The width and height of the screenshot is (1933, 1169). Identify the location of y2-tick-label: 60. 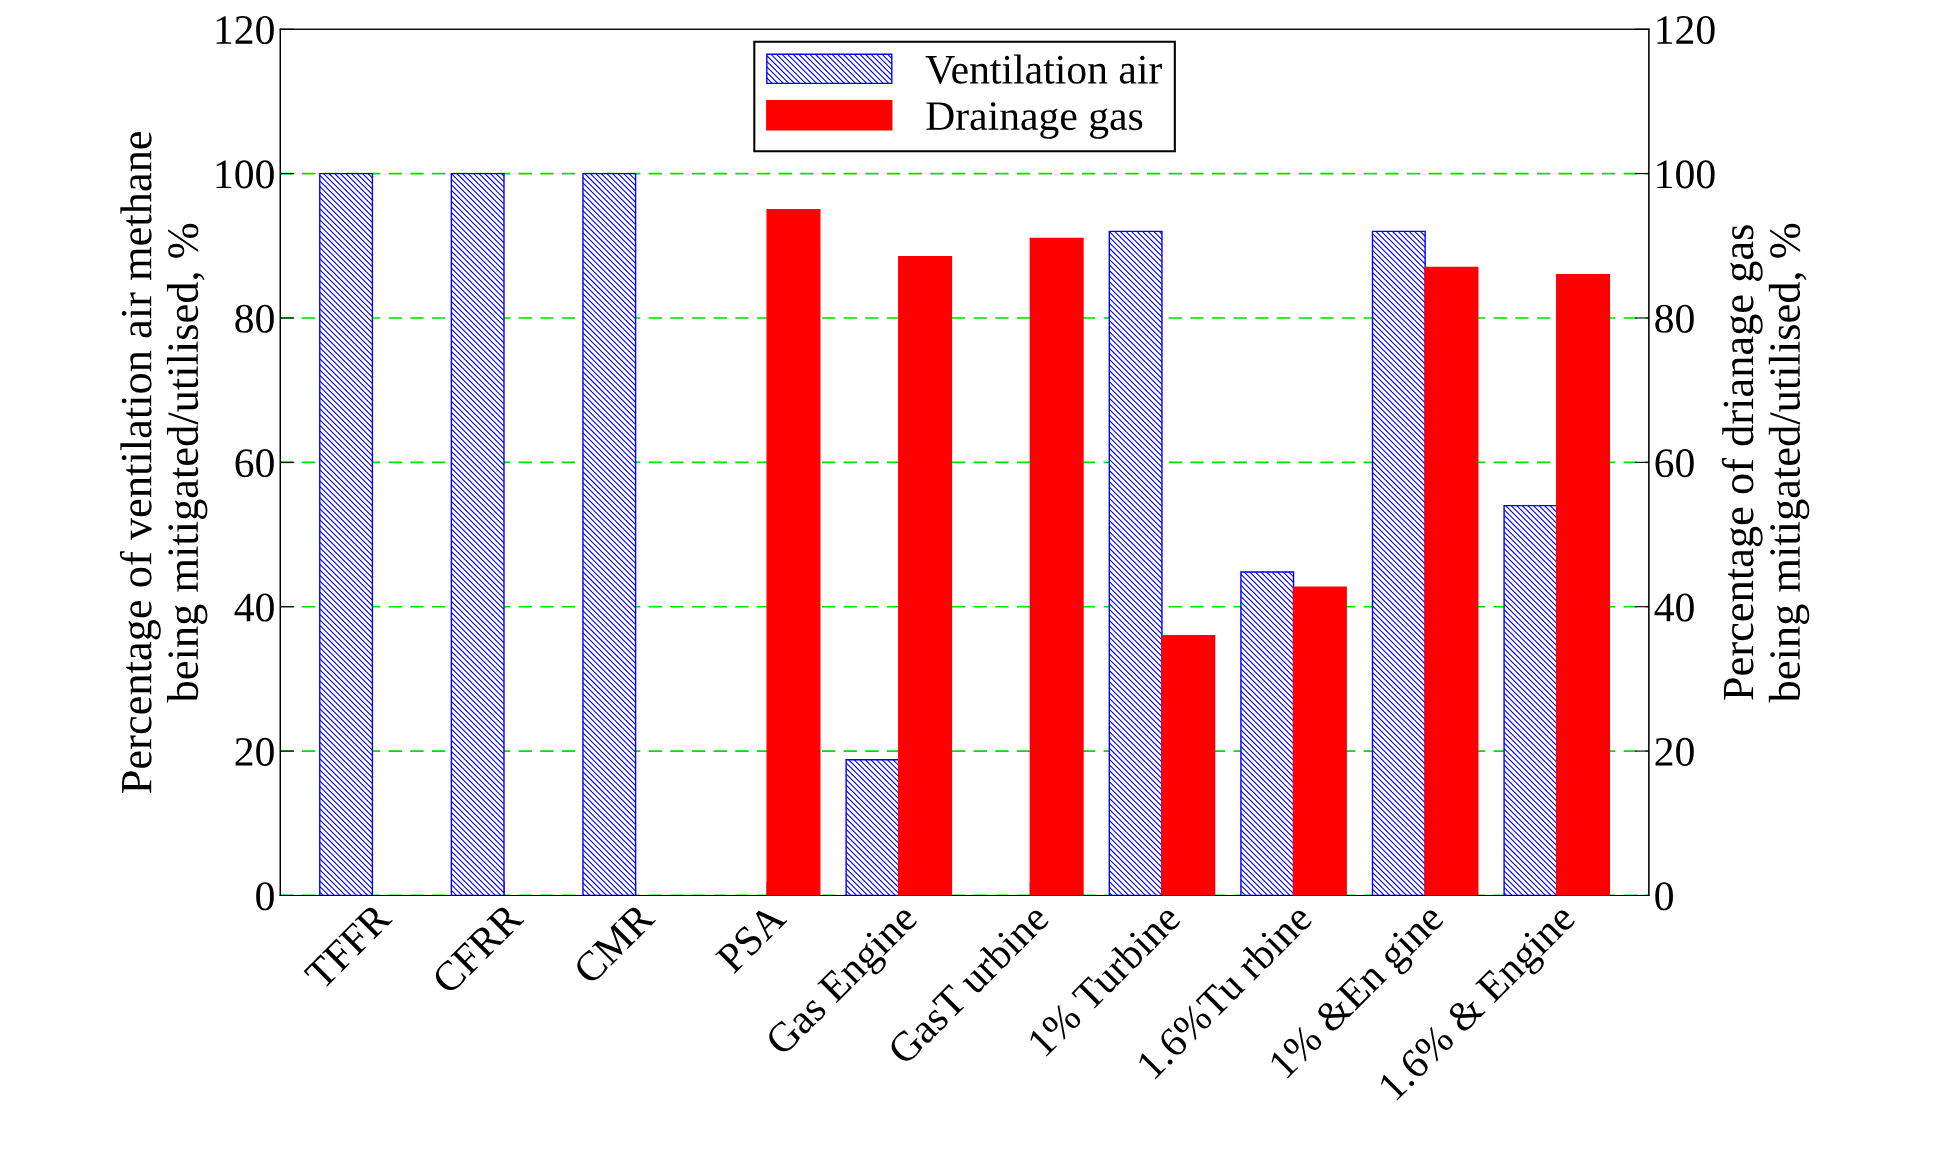
(1674, 463).